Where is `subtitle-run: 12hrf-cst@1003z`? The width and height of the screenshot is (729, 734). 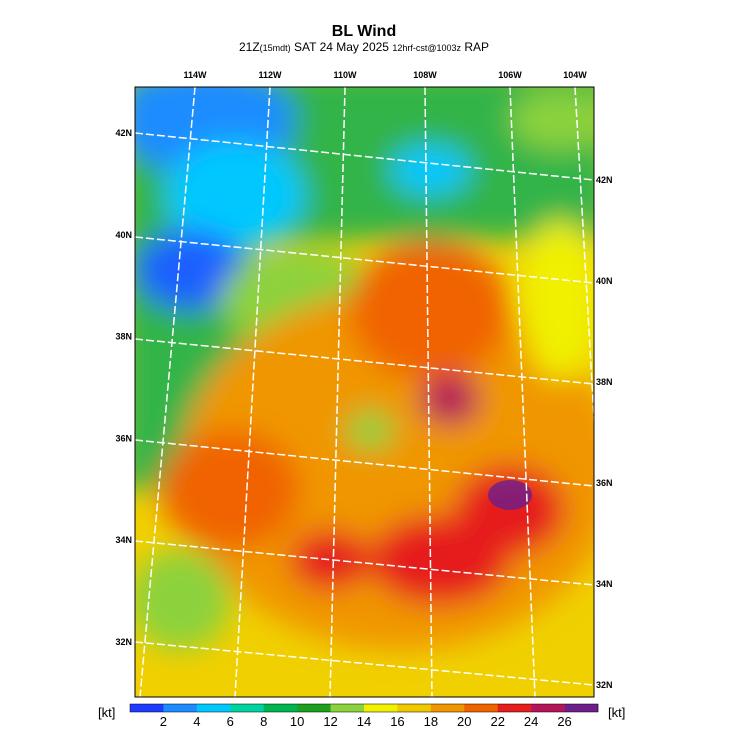
subtitle-run: 12hrf-cst@1003z is located at coordinates (426, 48).